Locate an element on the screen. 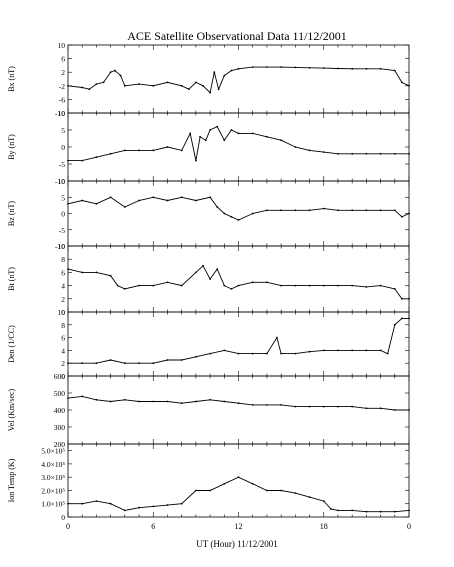 Image resolution: width=454 pixels, height=567 pixels. y-axis-label: Den (1/CC) is located at coordinates (11, 344).